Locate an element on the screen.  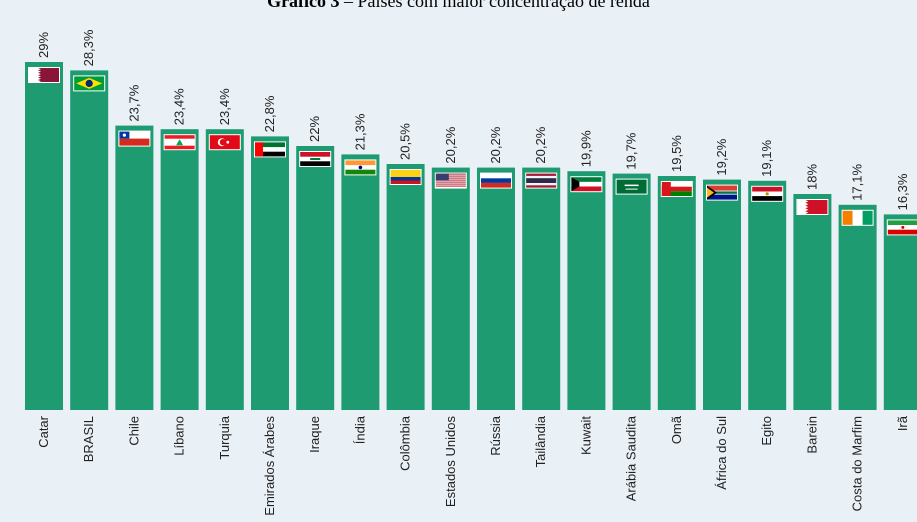
value-label: 18% is located at coordinates (811, 177).